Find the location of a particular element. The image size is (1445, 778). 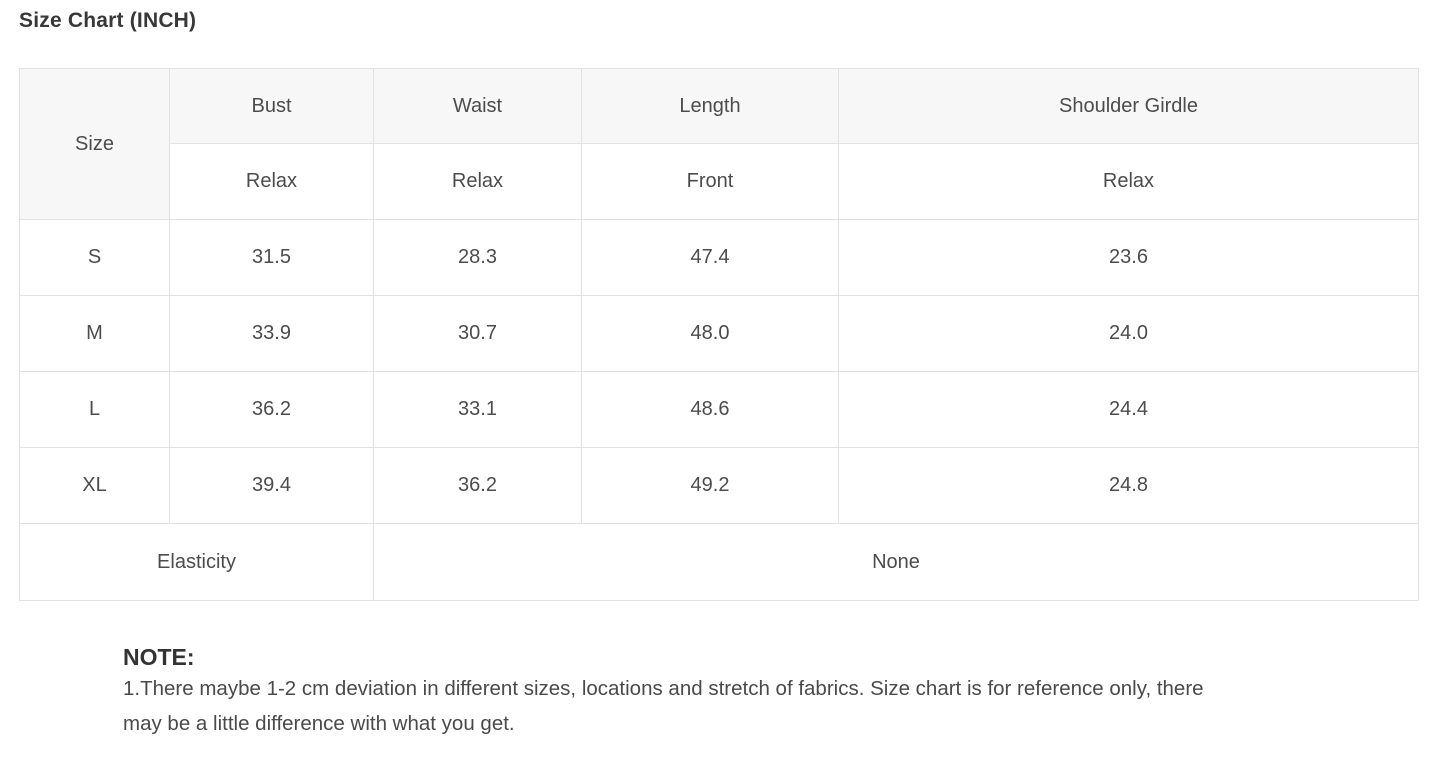

subheader-cell-bust-relax: Relax is located at coordinates (271, 181).